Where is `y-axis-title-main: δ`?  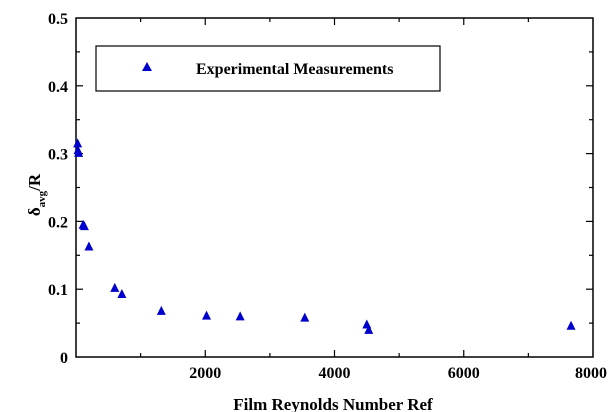
y-axis-title-main: δ is located at coordinates (34, 211).